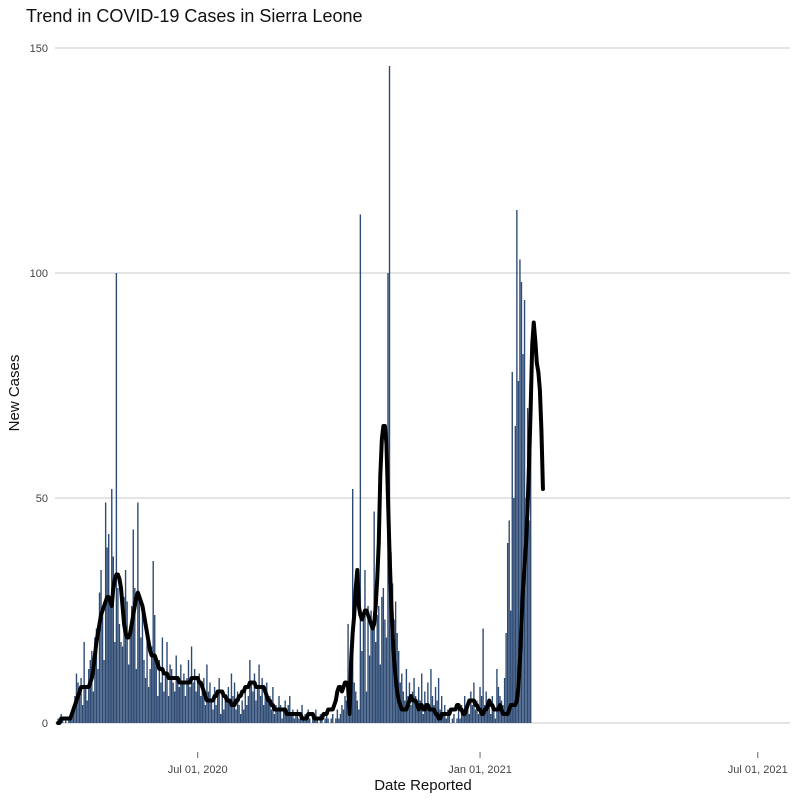 This screenshot has width=800, height=800. What do you see at coordinates (39, 274) in the screenshot?
I see `y-tick-label: 100` at bounding box center [39, 274].